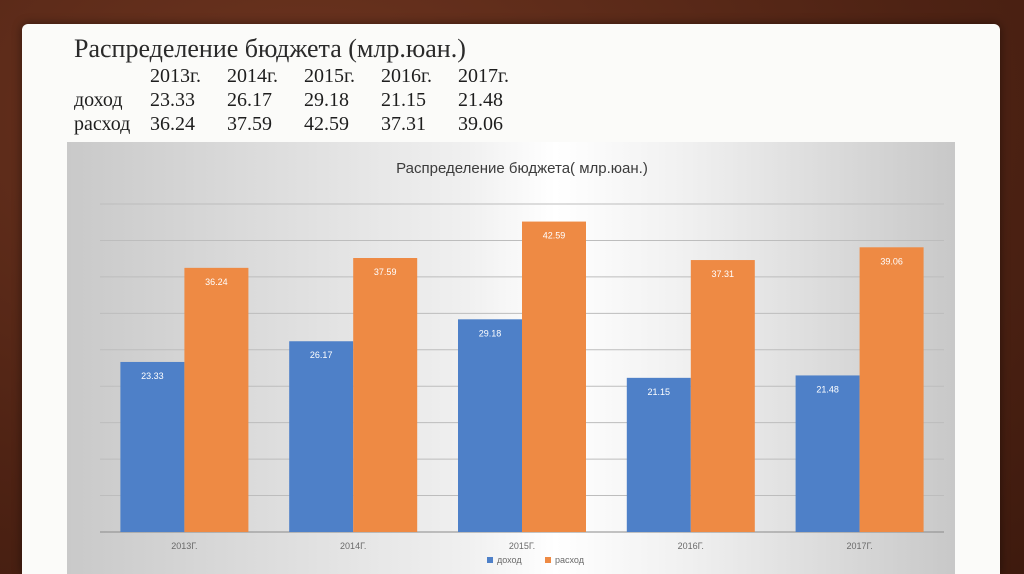 This screenshot has height=574, width=1024. Describe the element at coordinates (490, 333) in the screenshot. I see `bar-data-label: 29.18` at that location.